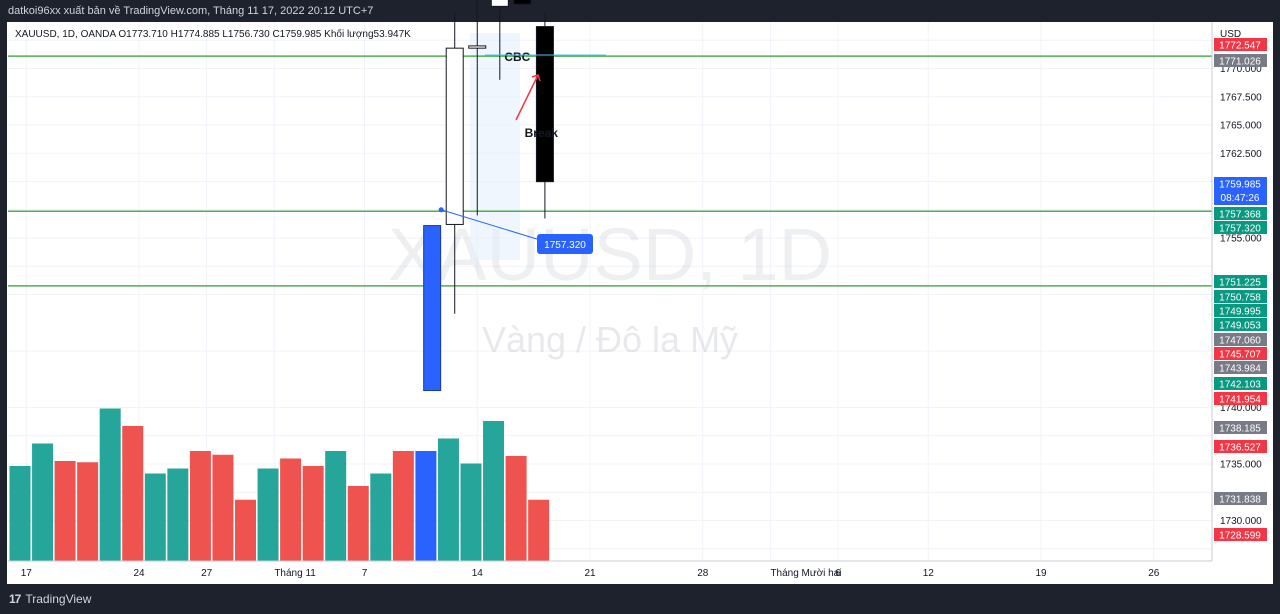 The image size is (1280, 614). Describe the element at coordinates (1241, 239) in the screenshot. I see `price-tick-label: 1755.000` at that location.